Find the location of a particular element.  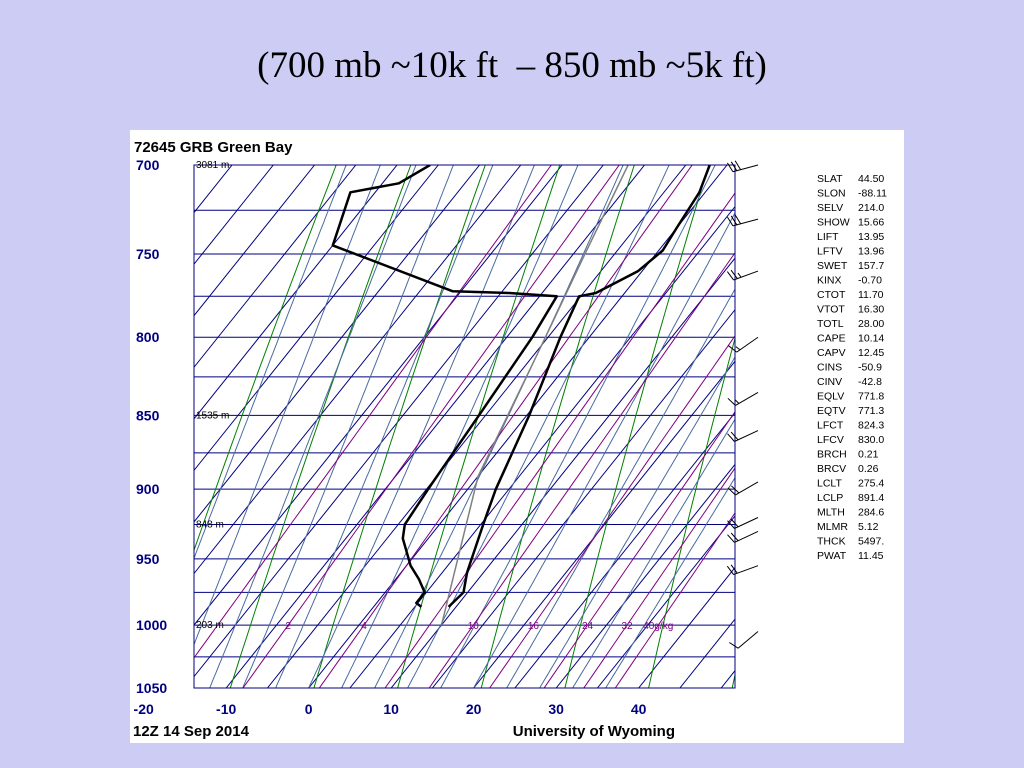

index-name: LFCV is located at coordinates (830, 440).